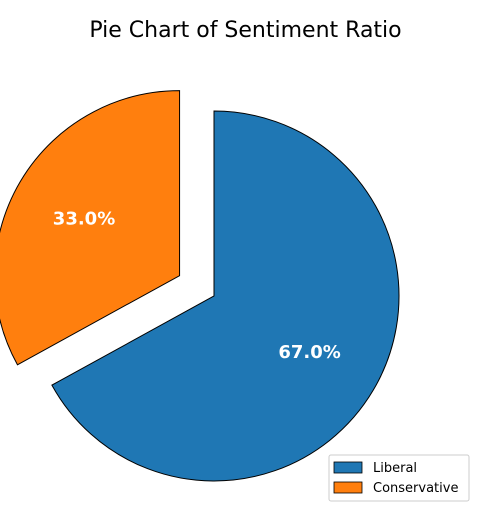 The image size is (491, 526). Describe the element at coordinates (309, 352) in the screenshot. I see `slice-label-liberal: 67.0%` at that location.